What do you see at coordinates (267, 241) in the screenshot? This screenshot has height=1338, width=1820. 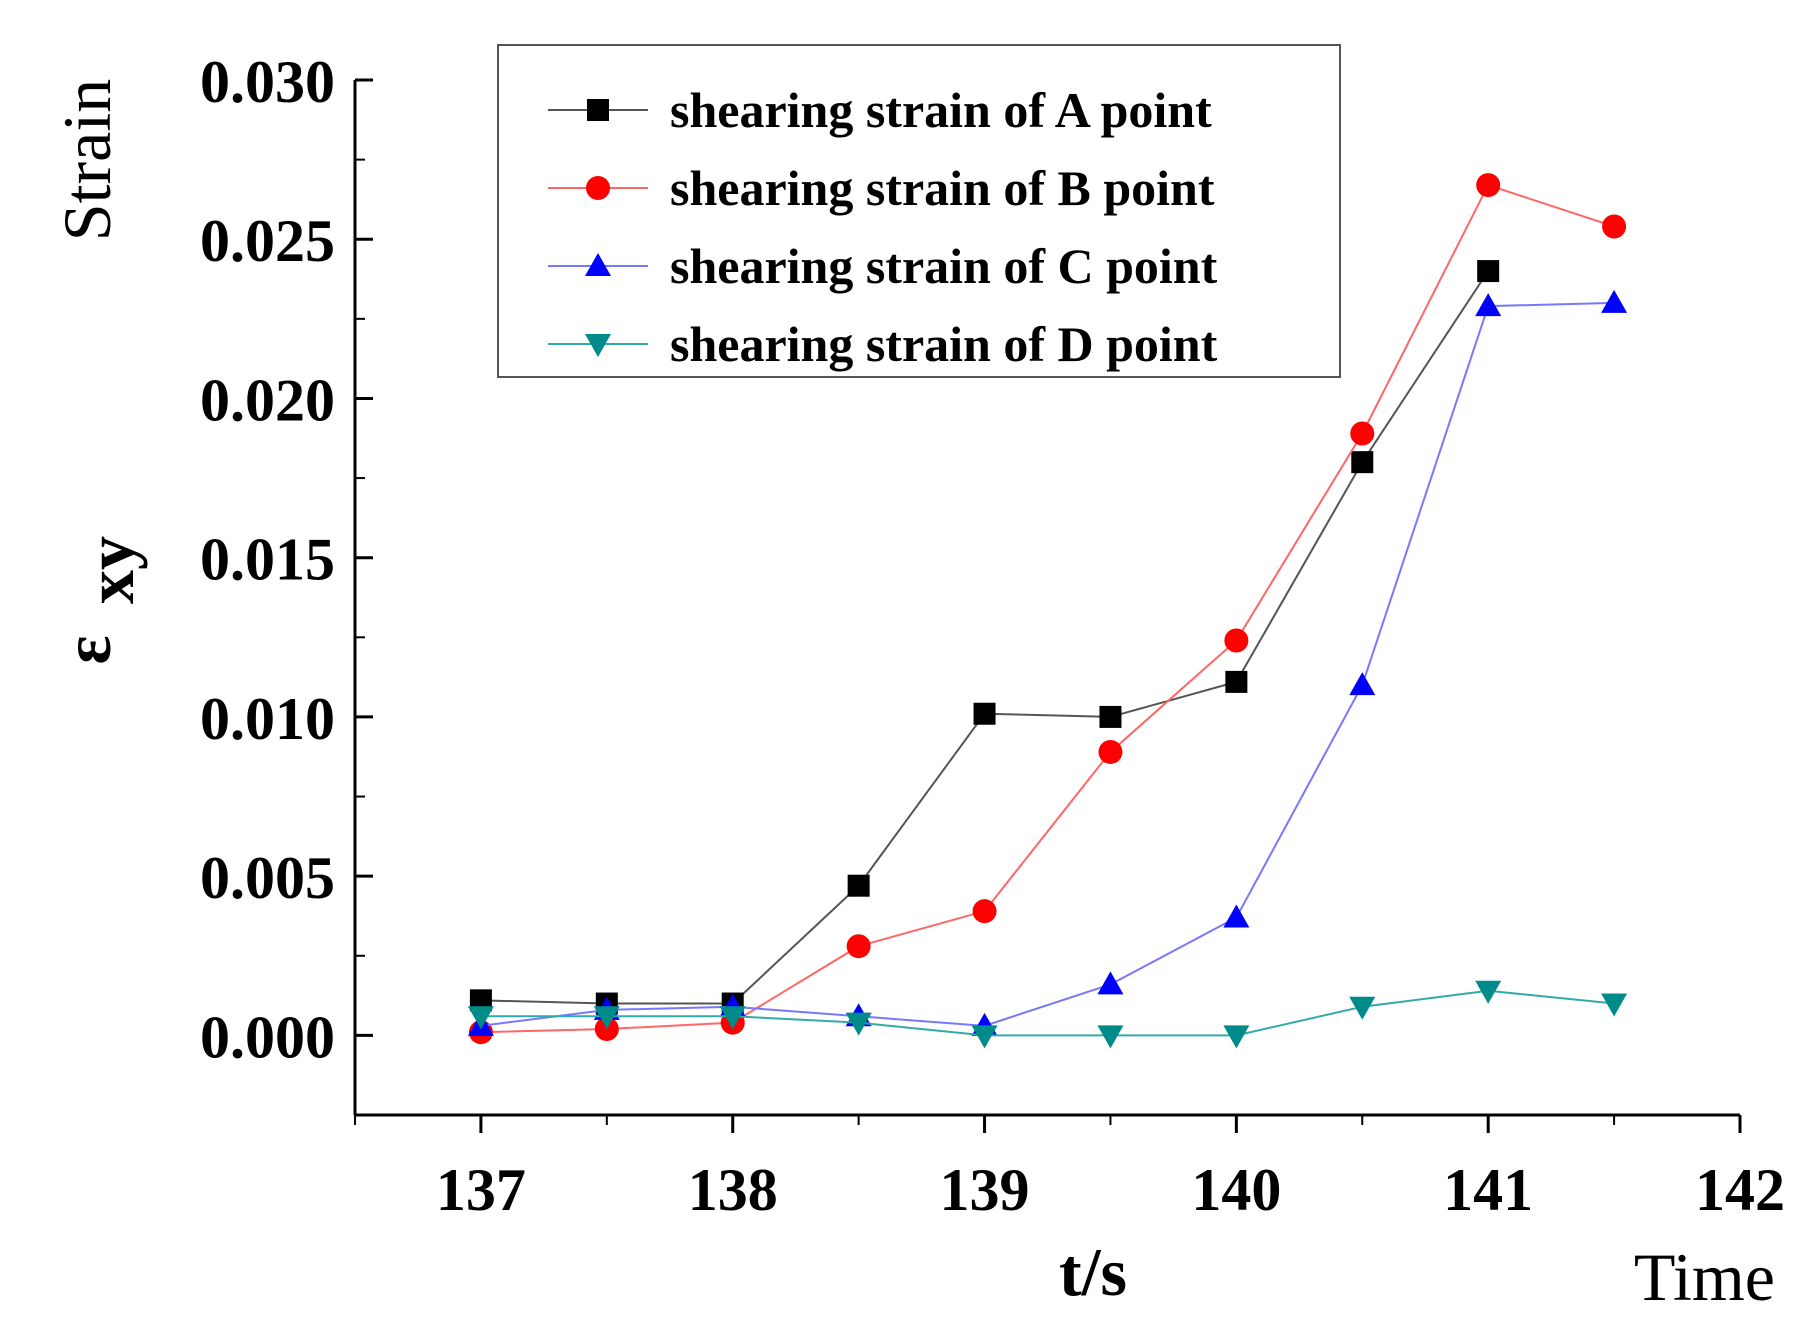 I see `y-tick-label: 0.025` at bounding box center [267, 241].